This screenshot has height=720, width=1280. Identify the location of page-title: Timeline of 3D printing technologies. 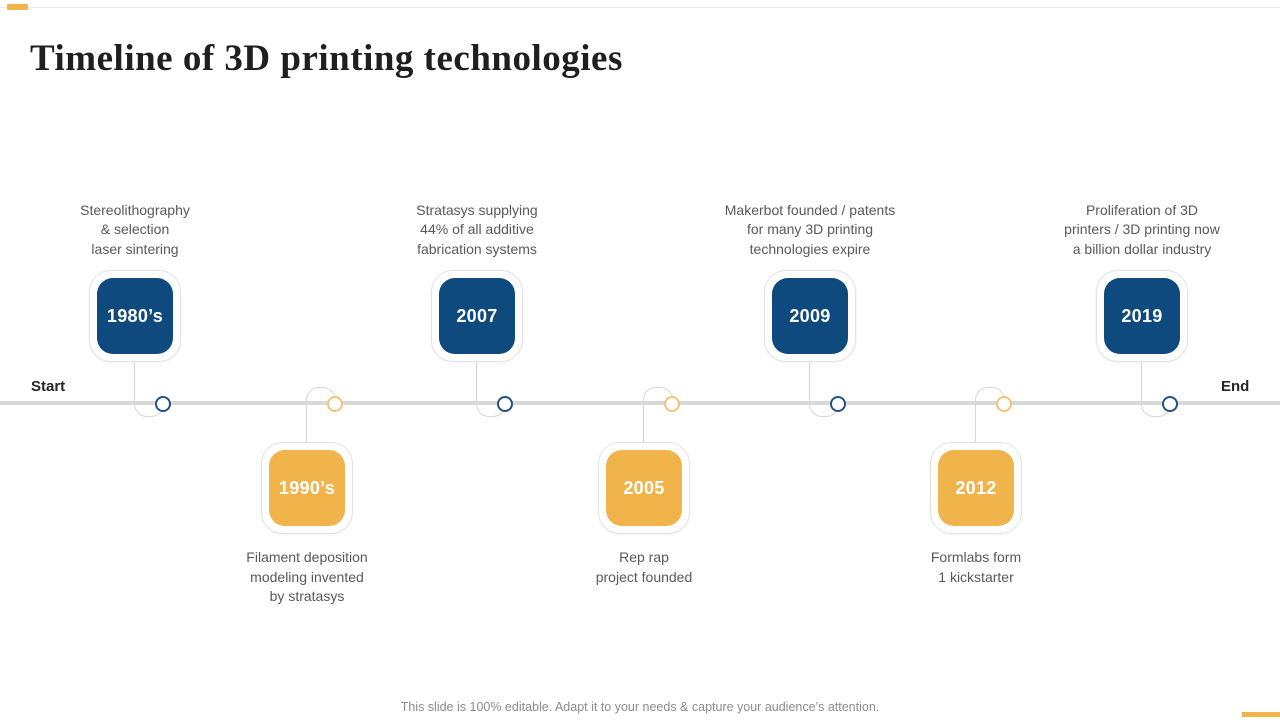
(326, 58).